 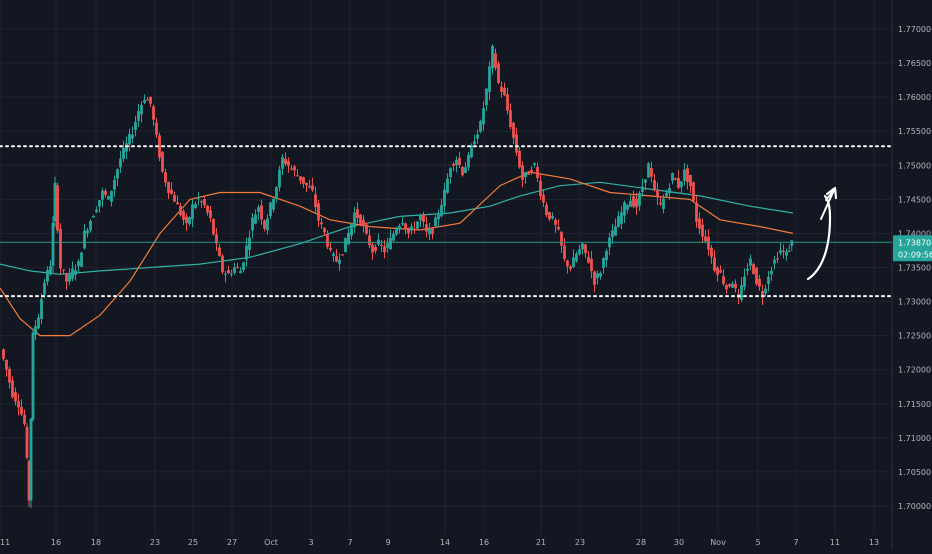 What do you see at coordinates (310, 542) in the screenshot?
I see `time-tick-label: 3` at bounding box center [310, 542].